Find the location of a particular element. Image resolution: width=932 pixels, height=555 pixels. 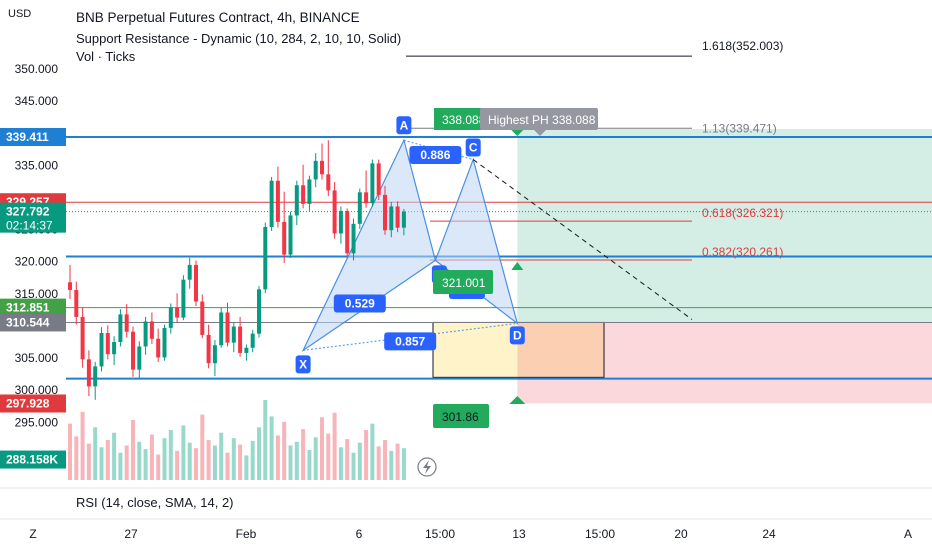

ratio-0-857: 0.857 is located at coordinates (410, 341).